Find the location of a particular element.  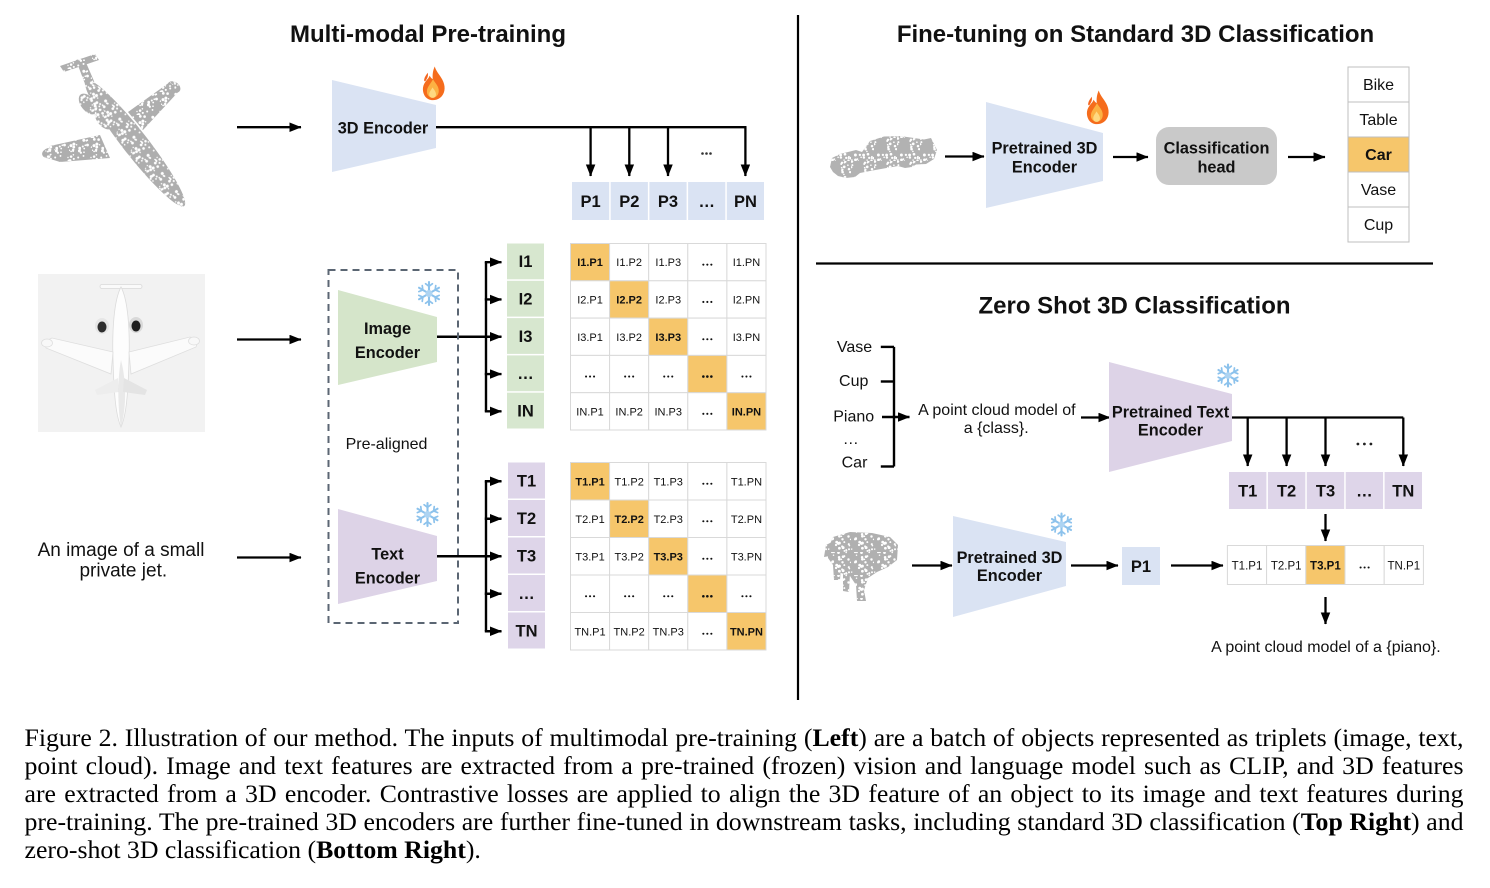

svg-text: Table is located at coordinates (1378, 120).